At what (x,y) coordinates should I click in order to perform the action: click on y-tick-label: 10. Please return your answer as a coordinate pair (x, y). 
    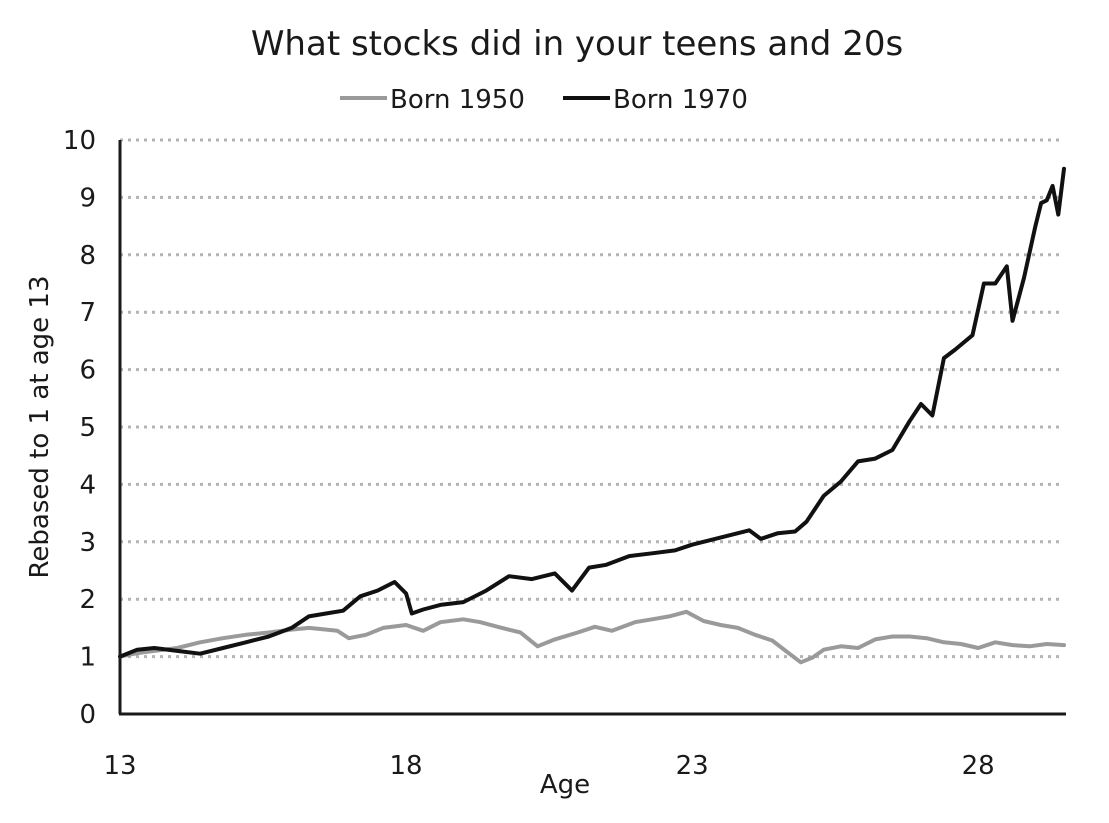
    Looking at the image, I should click on (79, 141).